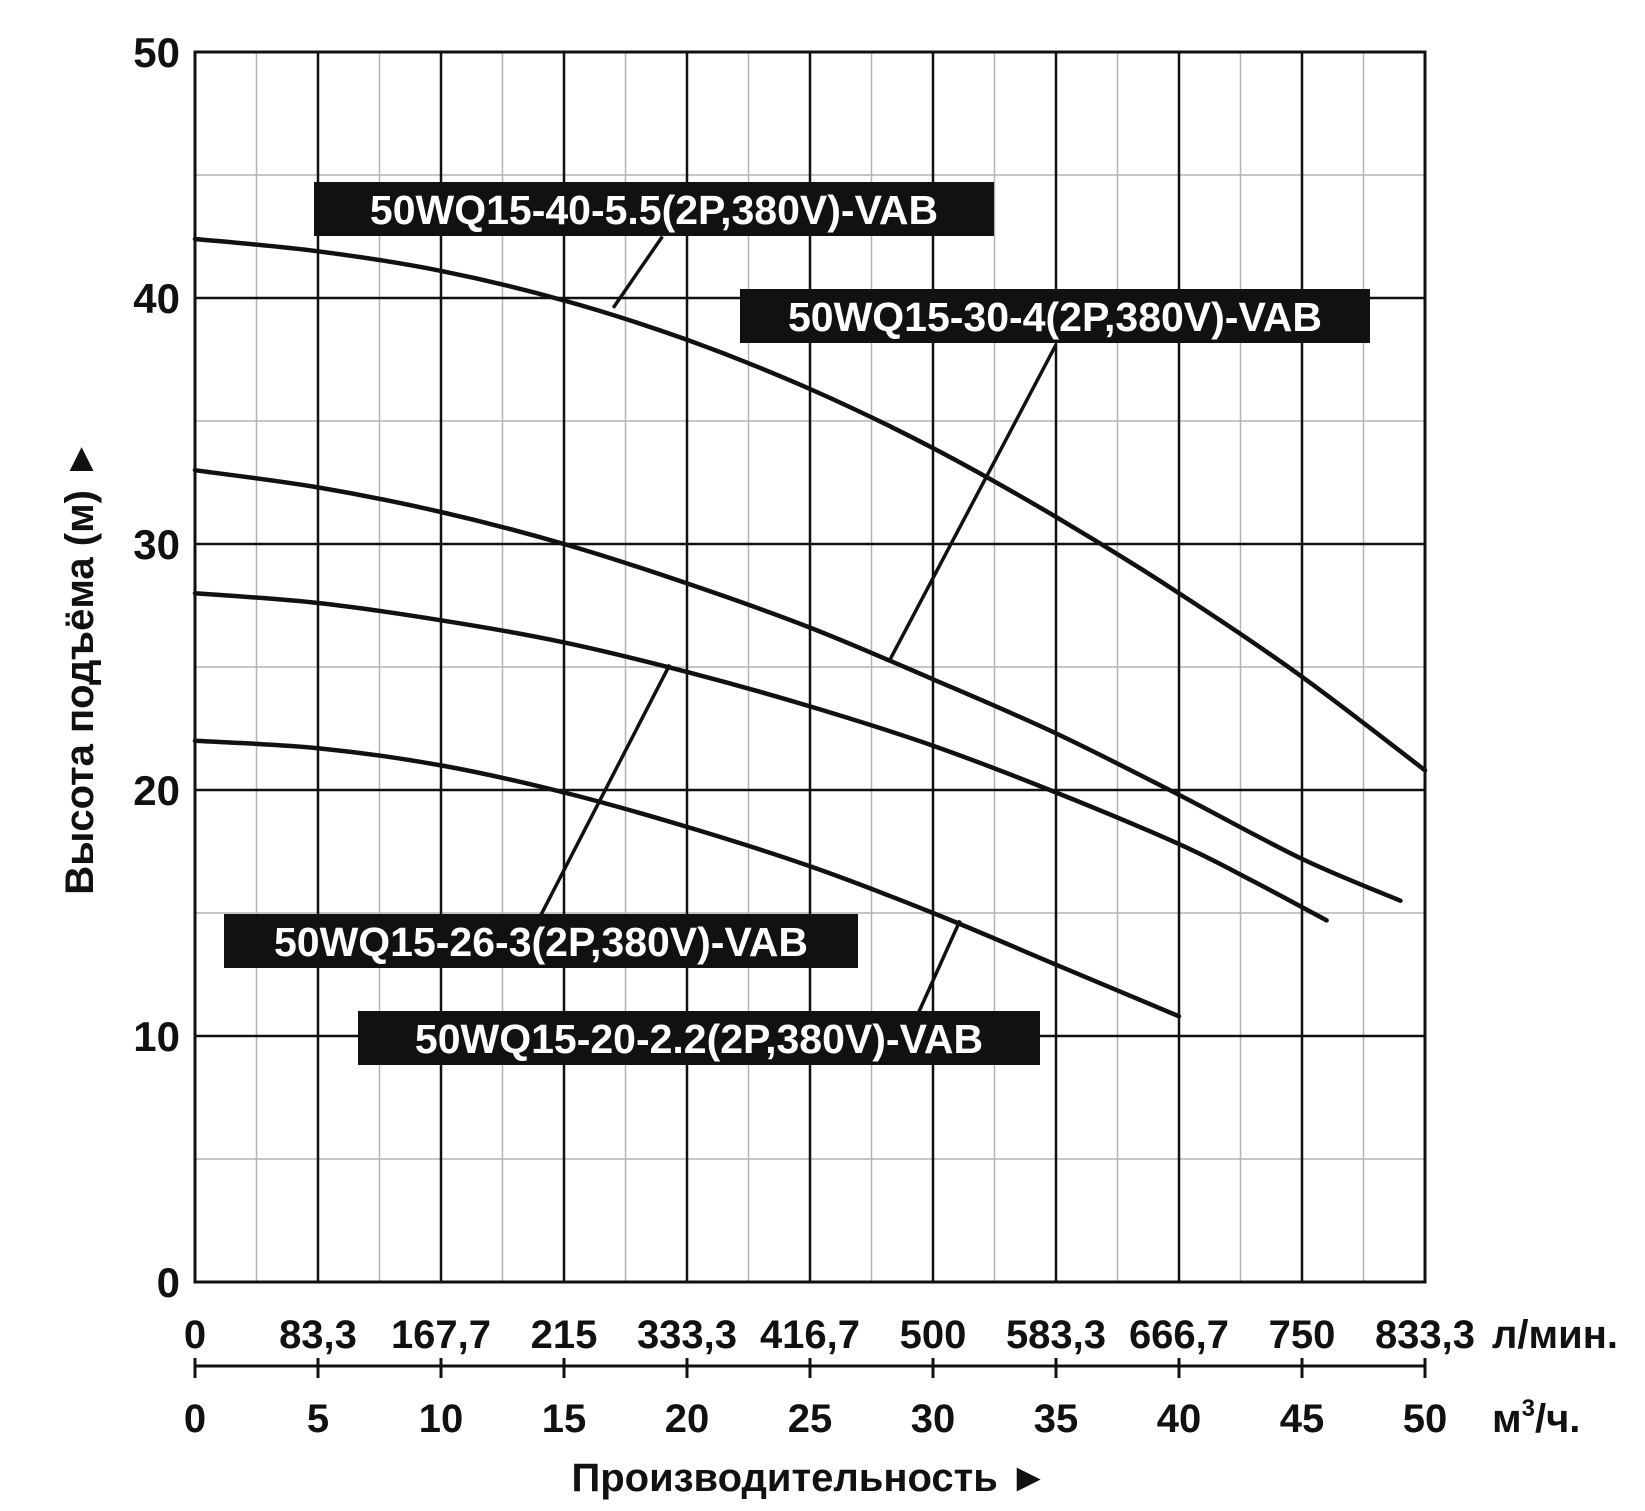 The height and width of the screenshot is (1511, 1645). I want to click on x-tick-labels-m3h: 0 5 10 15 20 25 30 35 40 45 50, so click(815, 1419).